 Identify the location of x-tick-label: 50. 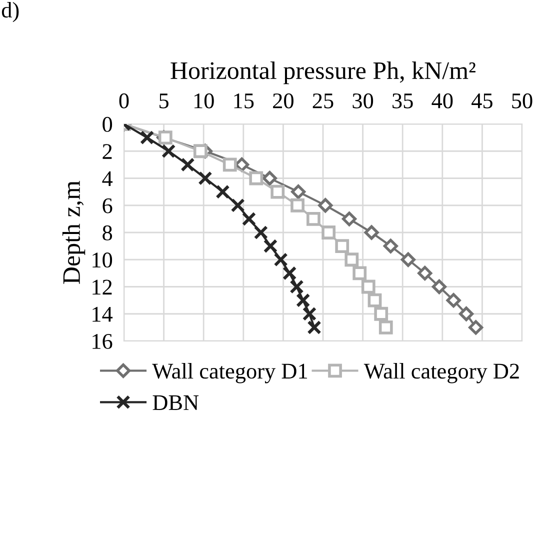
(522, 100).